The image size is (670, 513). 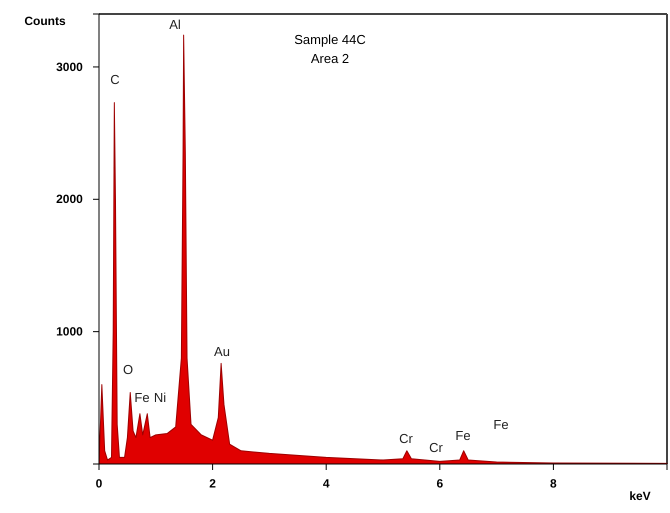 I want to click on y-tick-label: 3000, so click(x=70, y=67).